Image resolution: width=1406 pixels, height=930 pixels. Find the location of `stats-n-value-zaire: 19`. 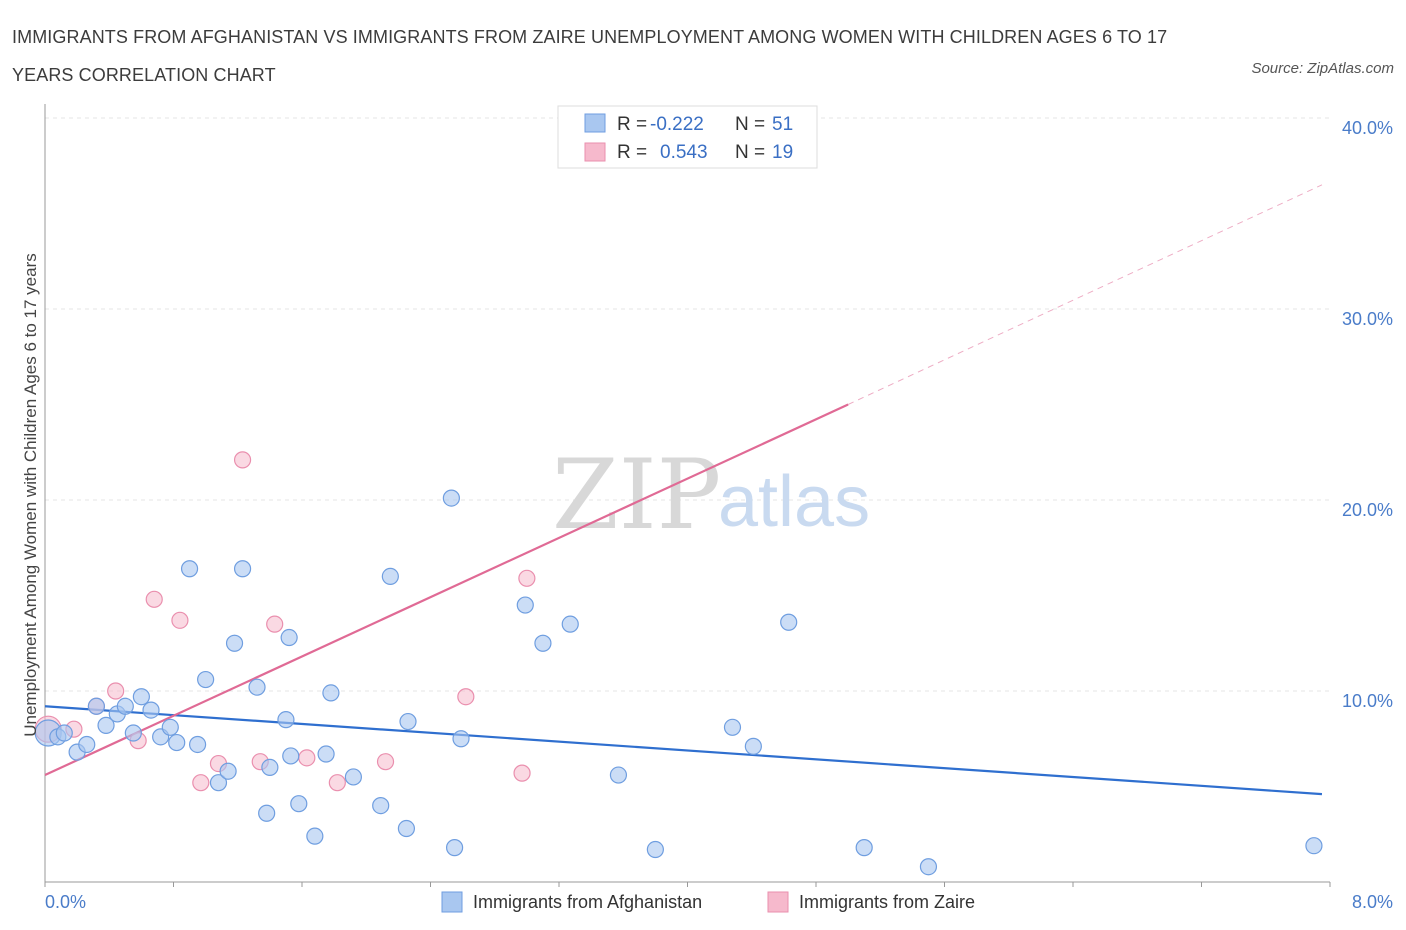

stats-n-value-zaire: 19 is located at coordinates (782, 152).